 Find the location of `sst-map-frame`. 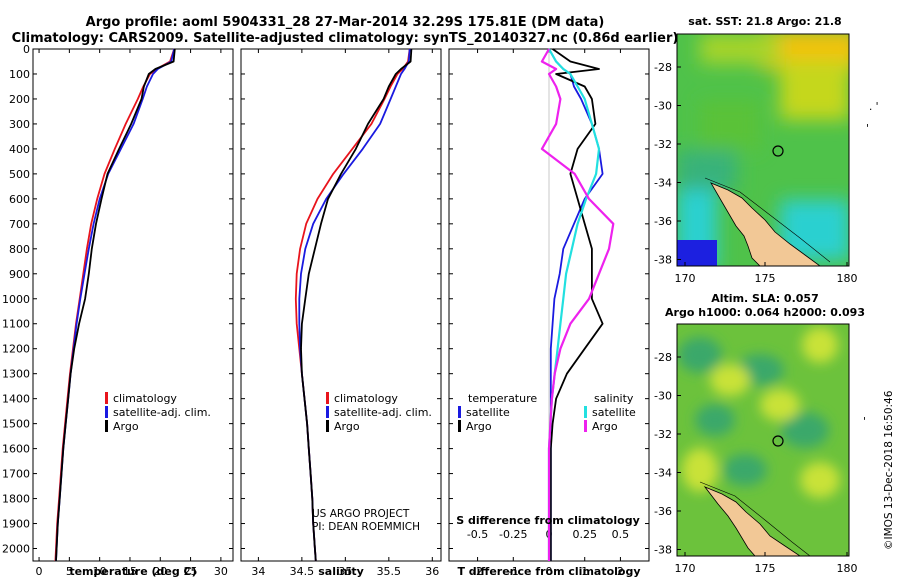

sst-map-frame is located at coordinates (763, 150).